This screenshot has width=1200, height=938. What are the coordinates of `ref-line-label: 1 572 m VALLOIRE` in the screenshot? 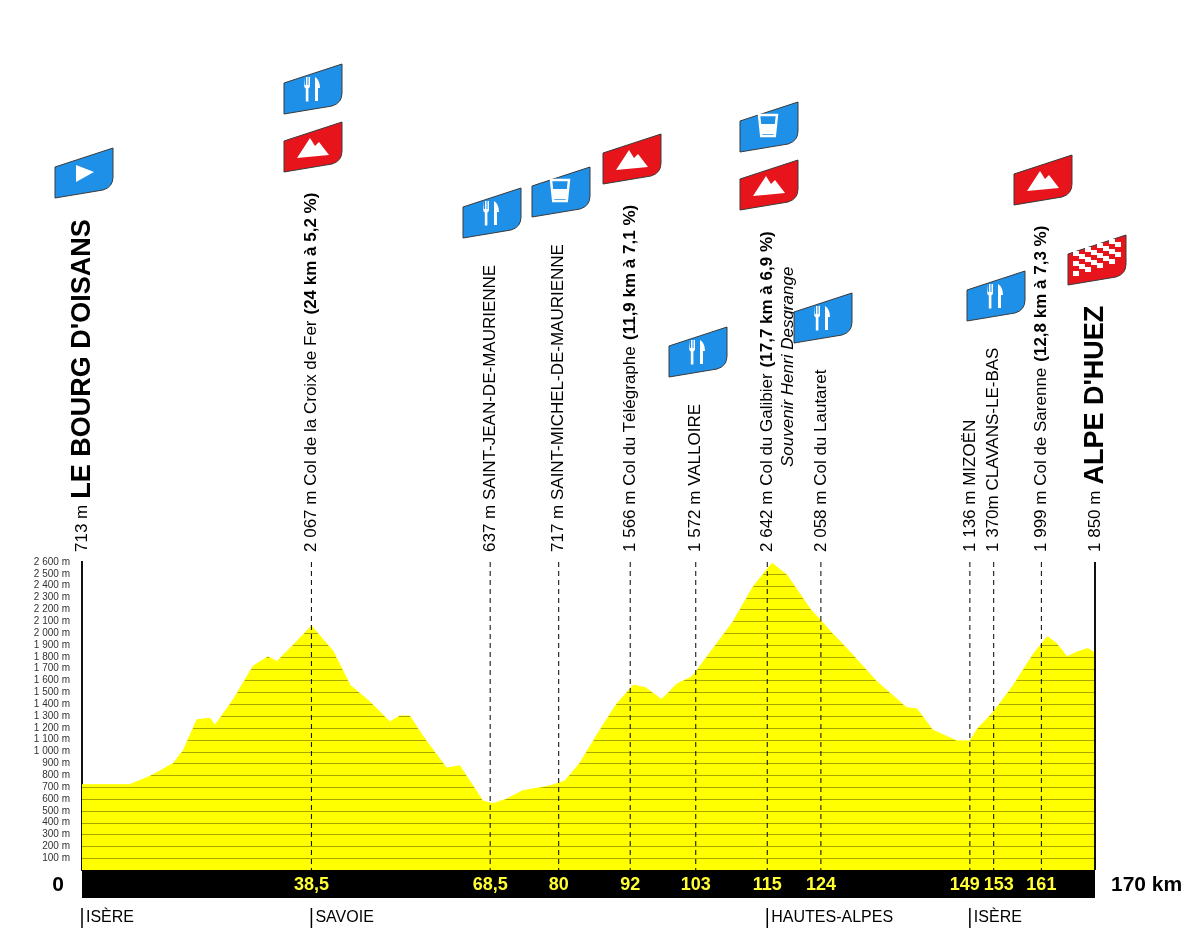 It's located at (695, 477).